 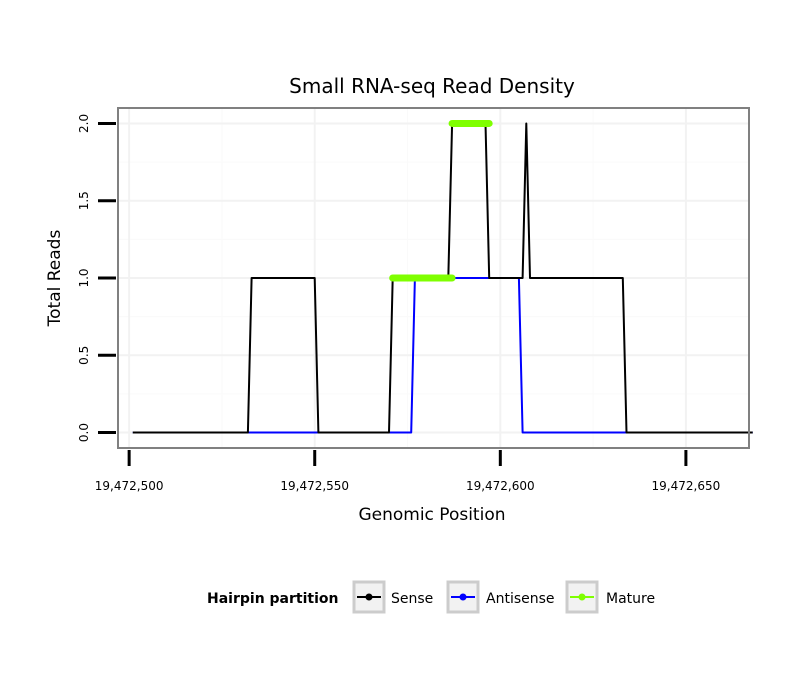 What do you see at coordinates (412, 599) in the screenshot?
I see `legend-label-sense: Sense` at bounding box center [412, 599].